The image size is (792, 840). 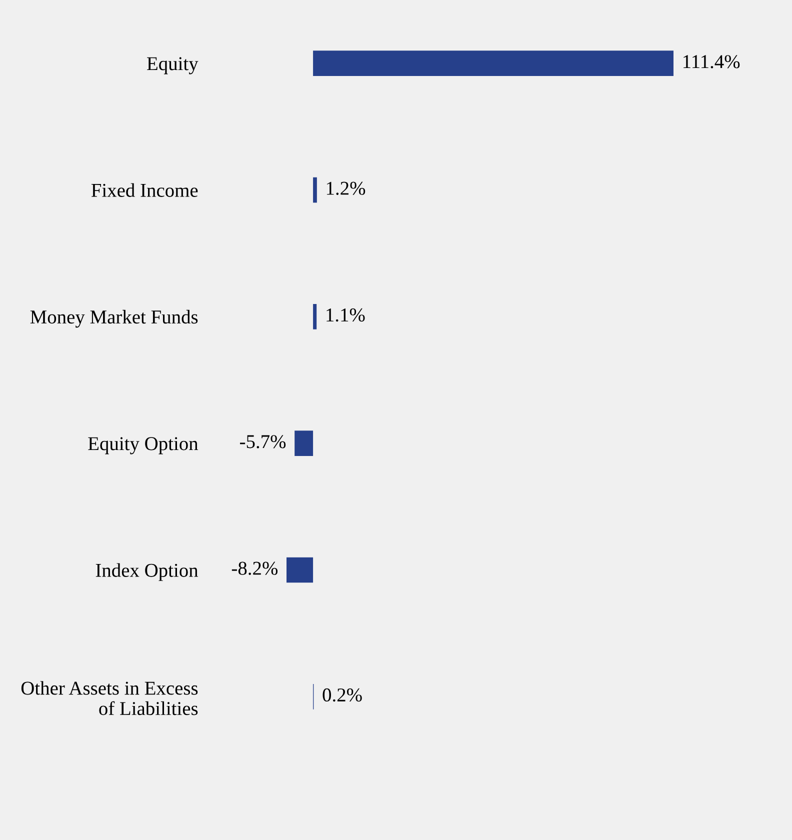 I want to click on y-tick-label: Fixed Income, so click(x=144, y=190).